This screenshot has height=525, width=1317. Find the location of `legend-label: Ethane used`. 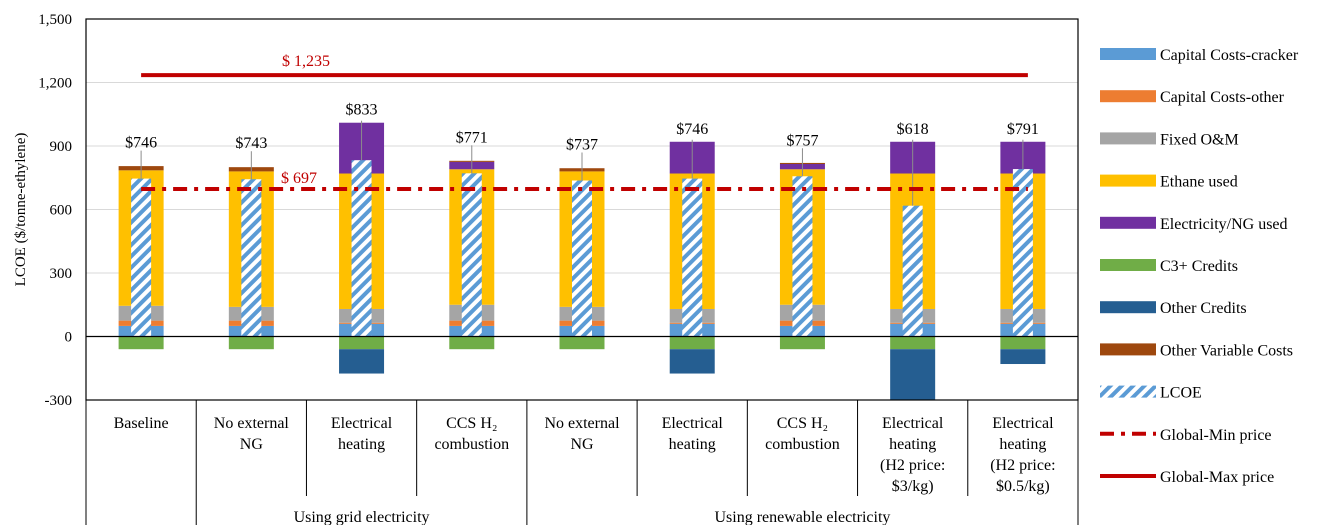

legend-label: Ethane used is located at coordinates (1199, 182).